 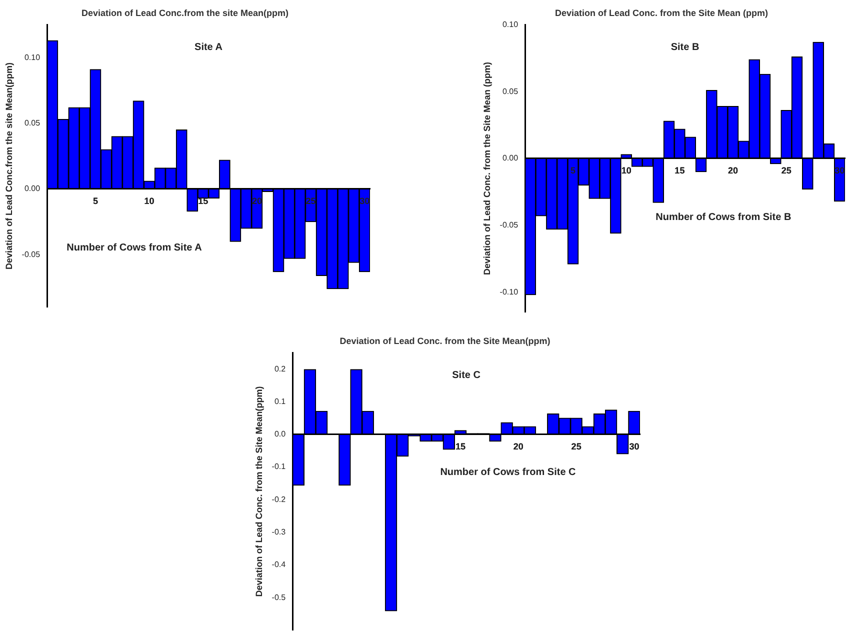 I want to click on annotation: Site B, so click(x=685, y=47).